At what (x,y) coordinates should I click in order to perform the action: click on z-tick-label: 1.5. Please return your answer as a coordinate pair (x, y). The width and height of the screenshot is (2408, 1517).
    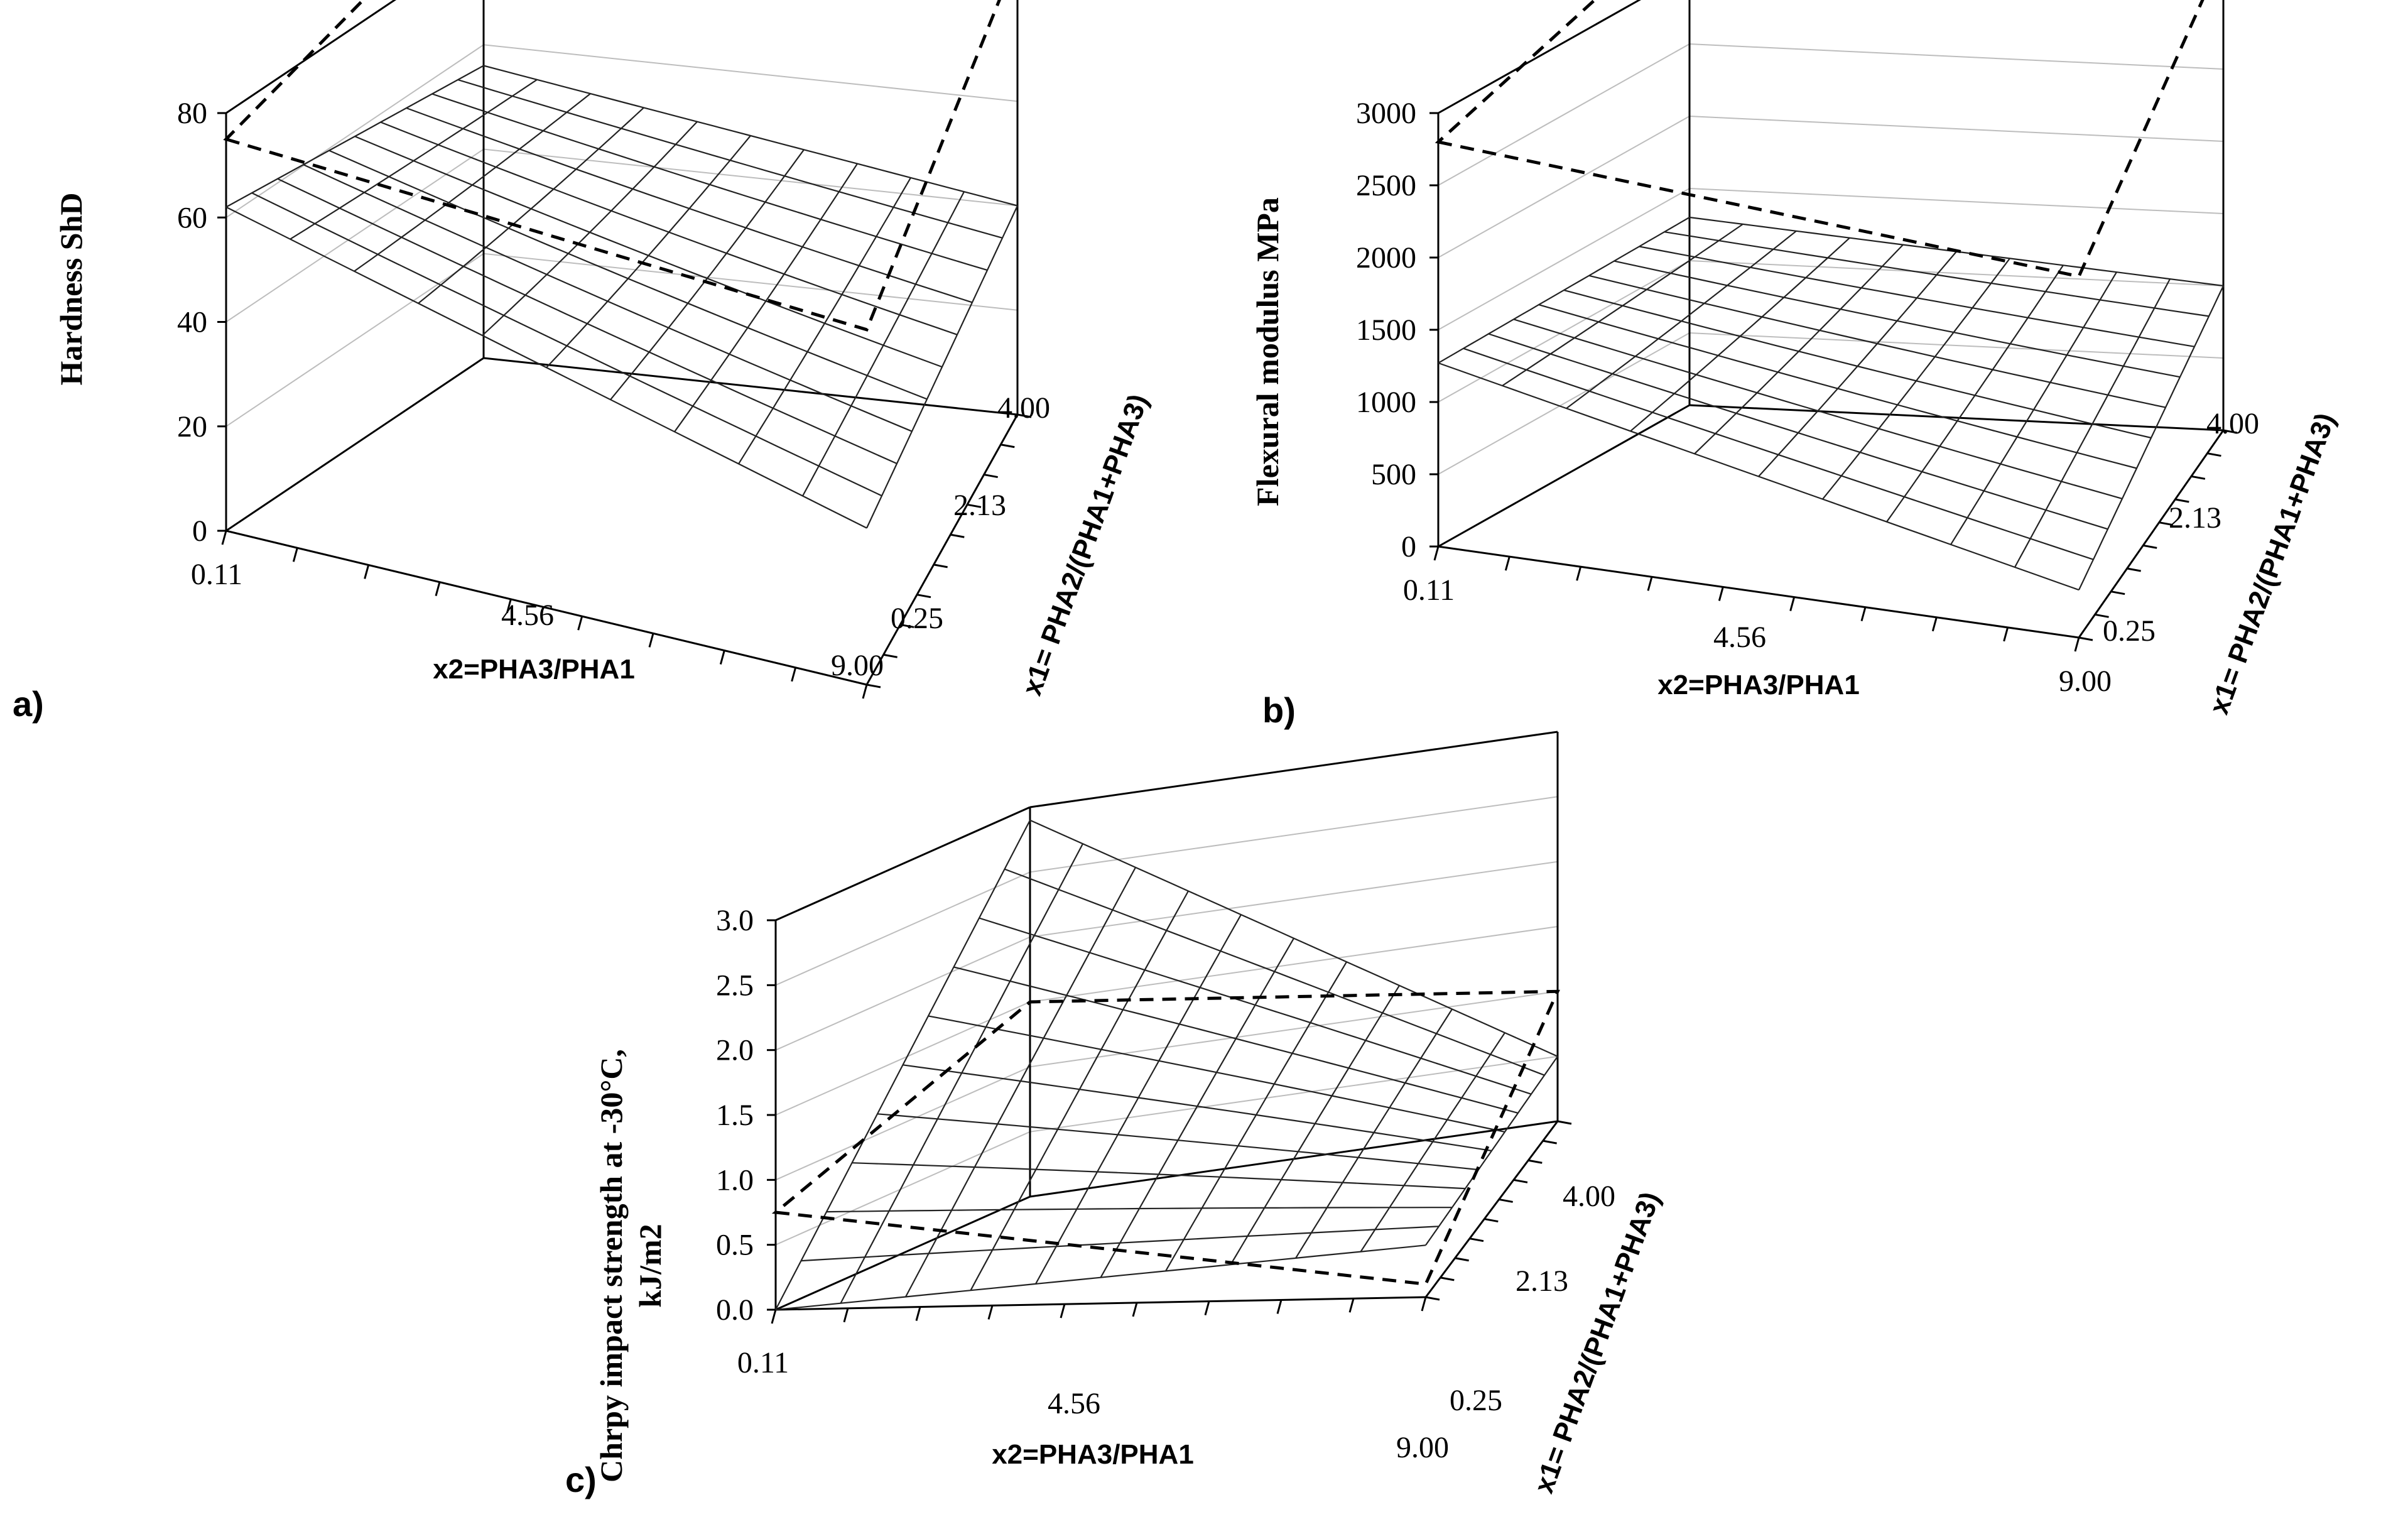
    Looking at the image, I should click on (735, 1115).